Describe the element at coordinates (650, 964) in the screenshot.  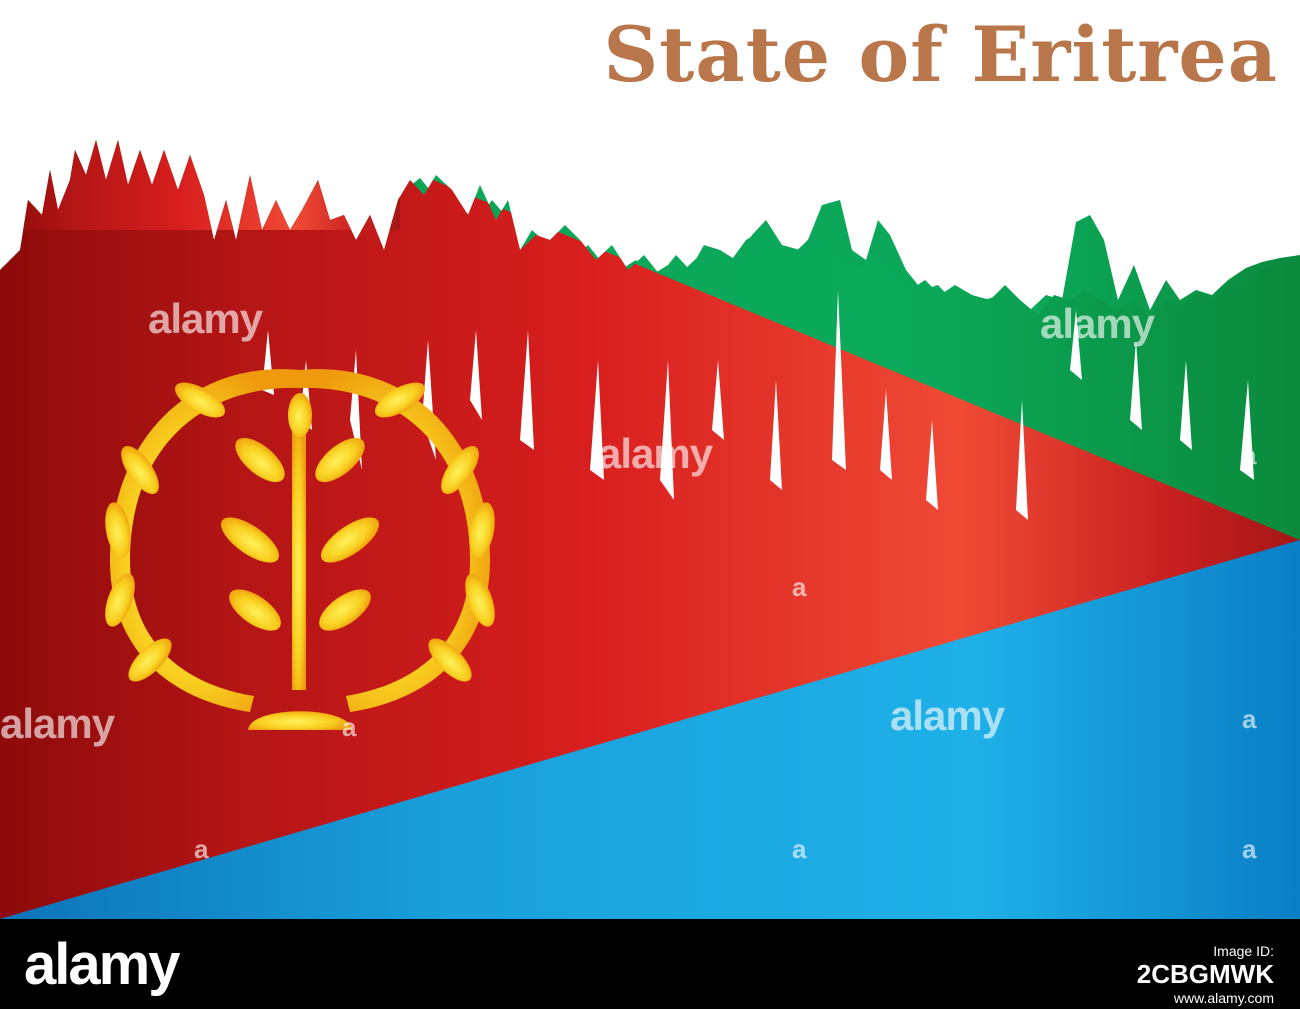
I see `footer-bar: alamy Image ID: 2CBGMWK www.alamy.com` at that location.